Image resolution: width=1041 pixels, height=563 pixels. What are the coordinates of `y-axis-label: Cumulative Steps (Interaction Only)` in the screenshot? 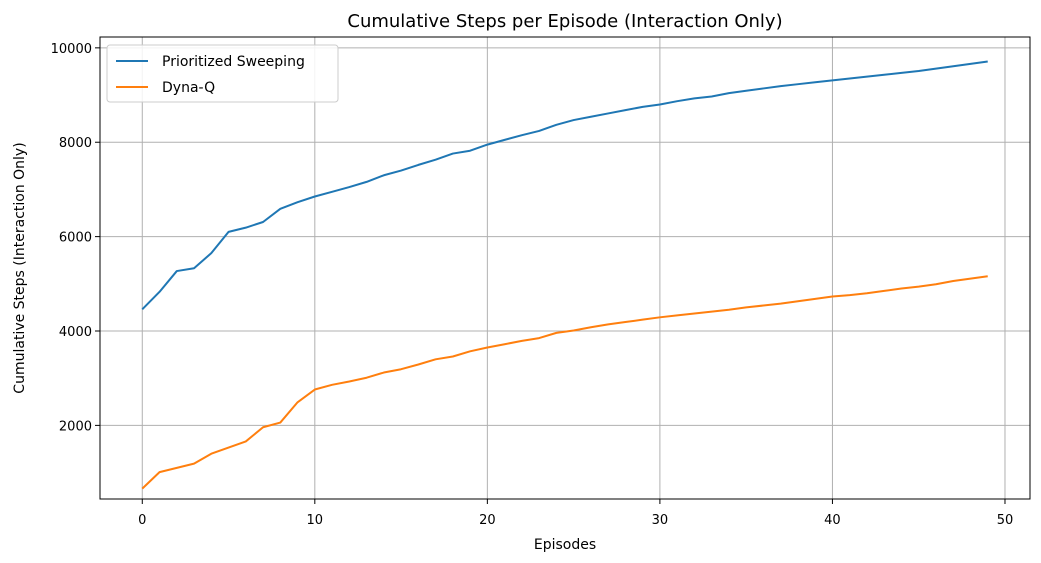 It's located at (20, 267).